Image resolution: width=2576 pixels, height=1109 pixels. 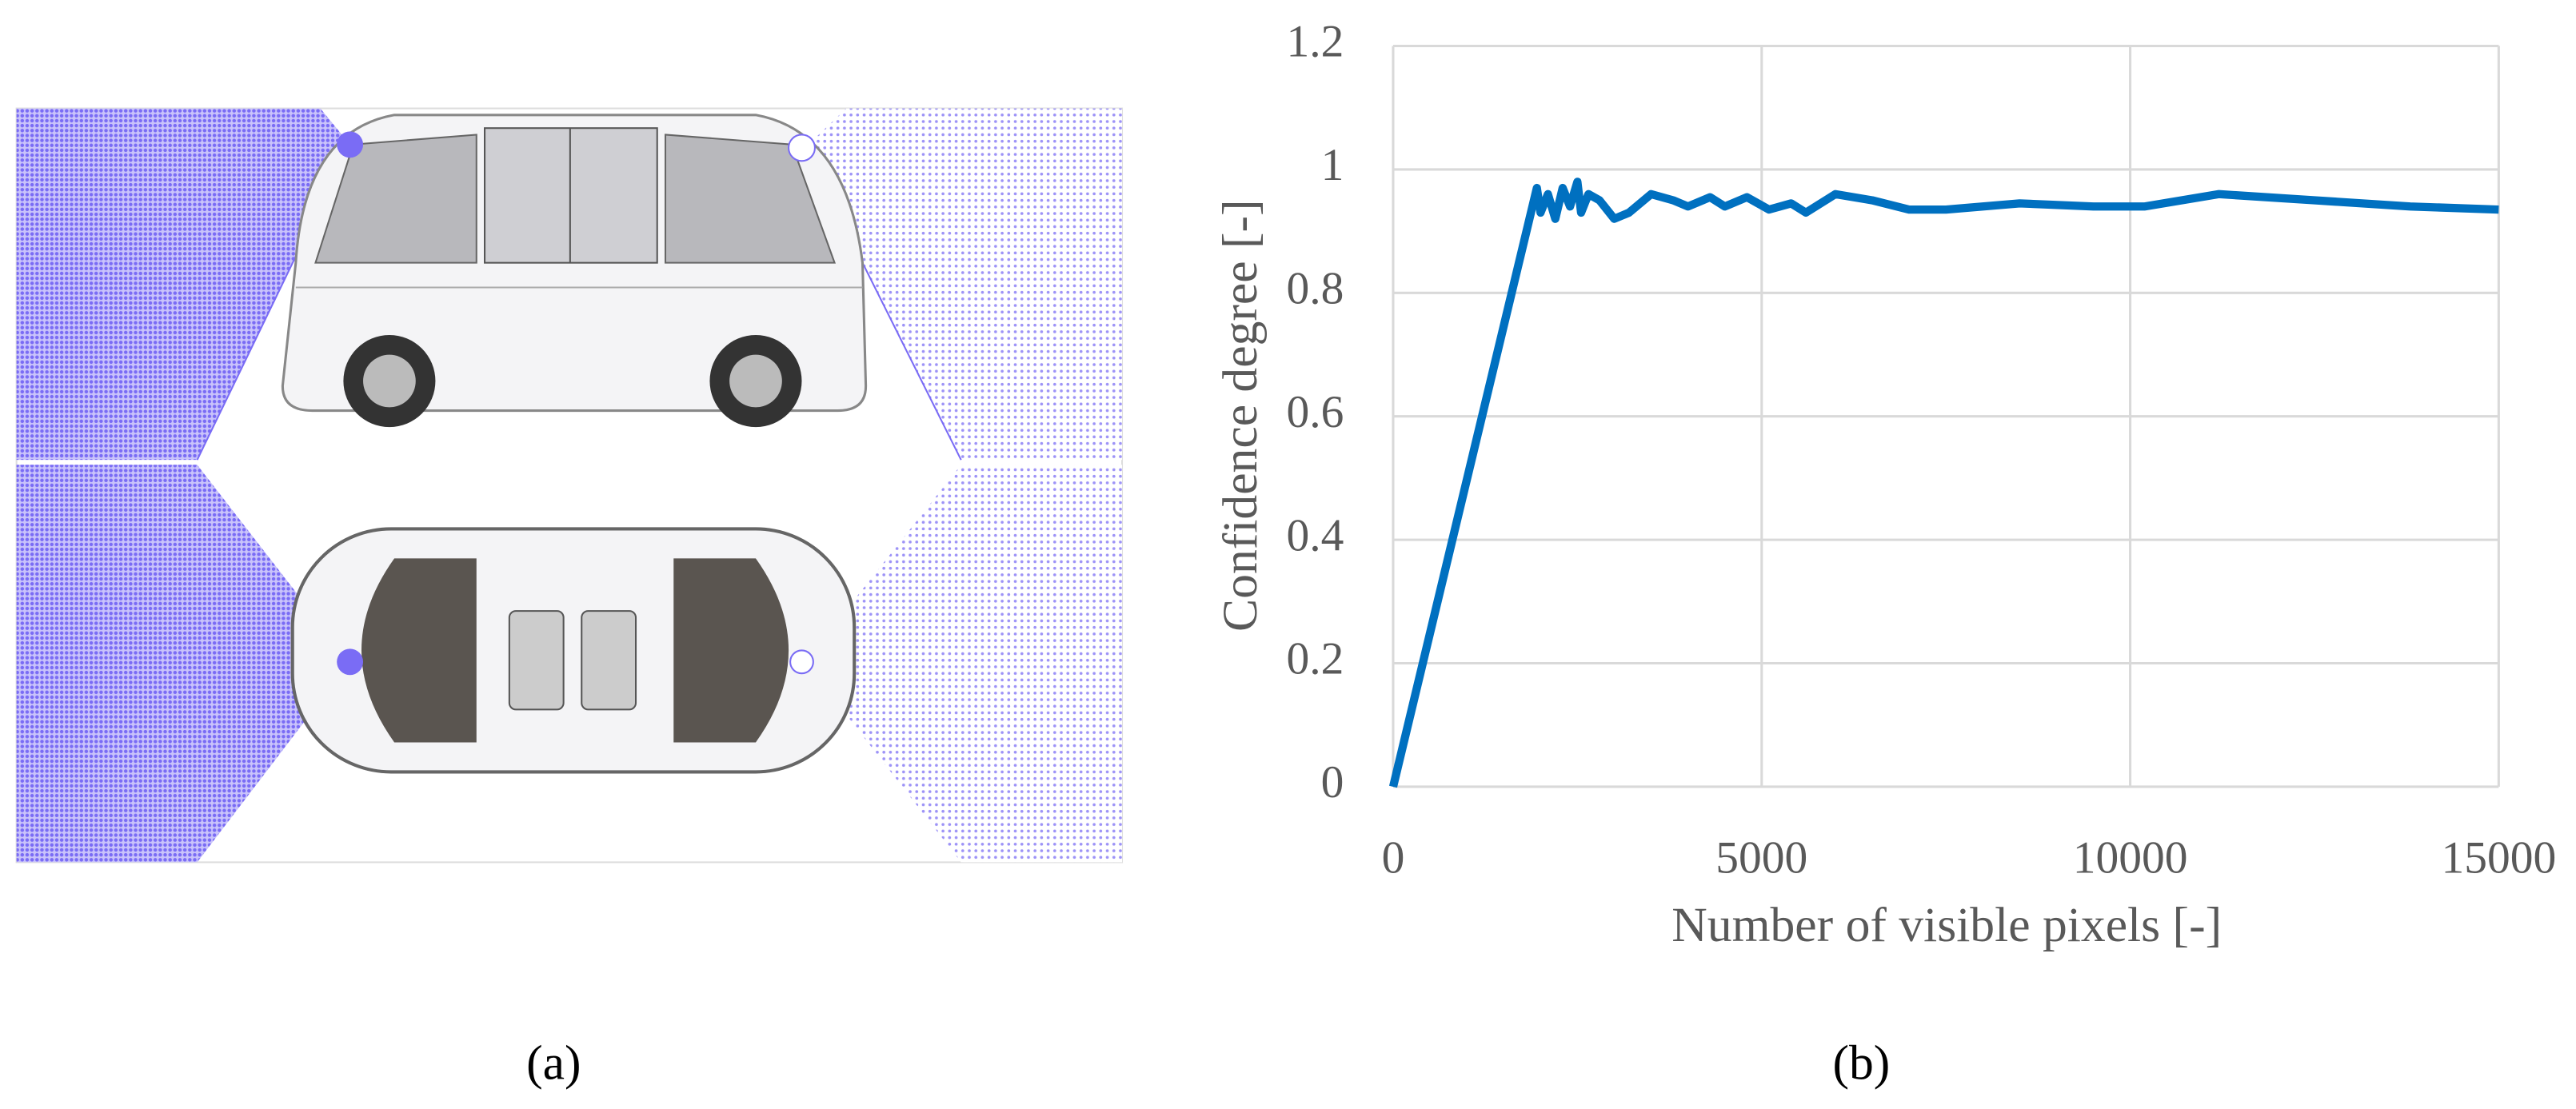 What do you see at coordinates (574, 650) in the screenshot?
I see `bus-top` at bounding box center [574, 650].